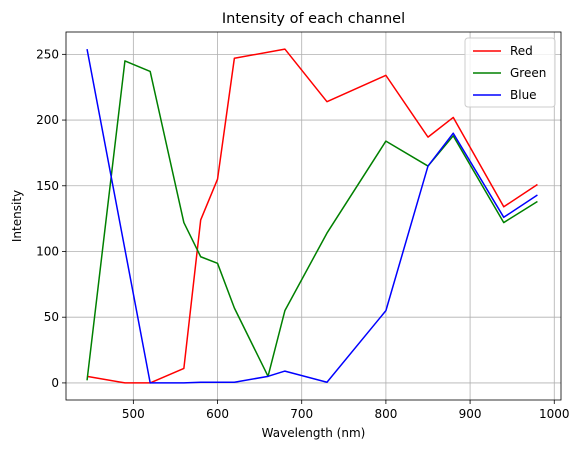 This screenshot has width=583, height=455. I want to click on x-tick-label: 900, so click(470, 414).